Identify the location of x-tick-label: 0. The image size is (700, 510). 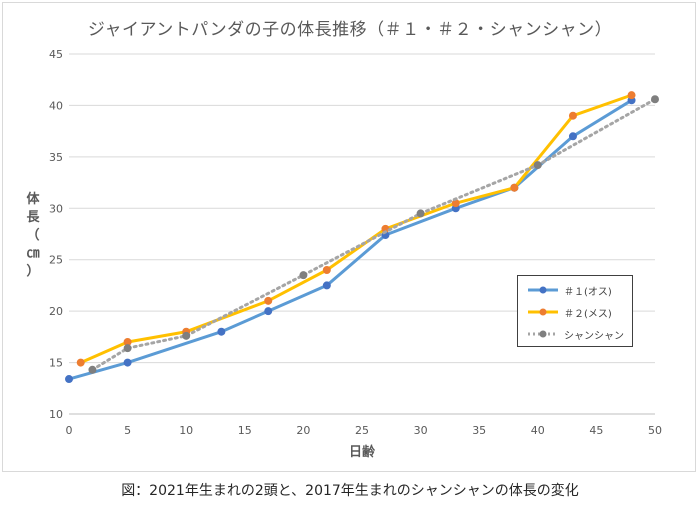
(69, 430).